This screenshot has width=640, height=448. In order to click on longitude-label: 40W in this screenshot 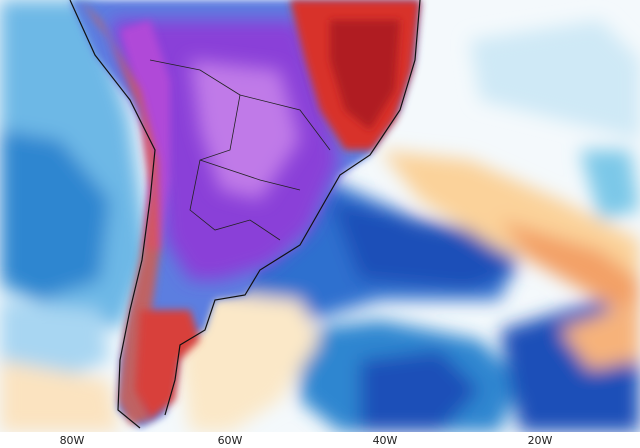, I will do `click(385, 440)`.